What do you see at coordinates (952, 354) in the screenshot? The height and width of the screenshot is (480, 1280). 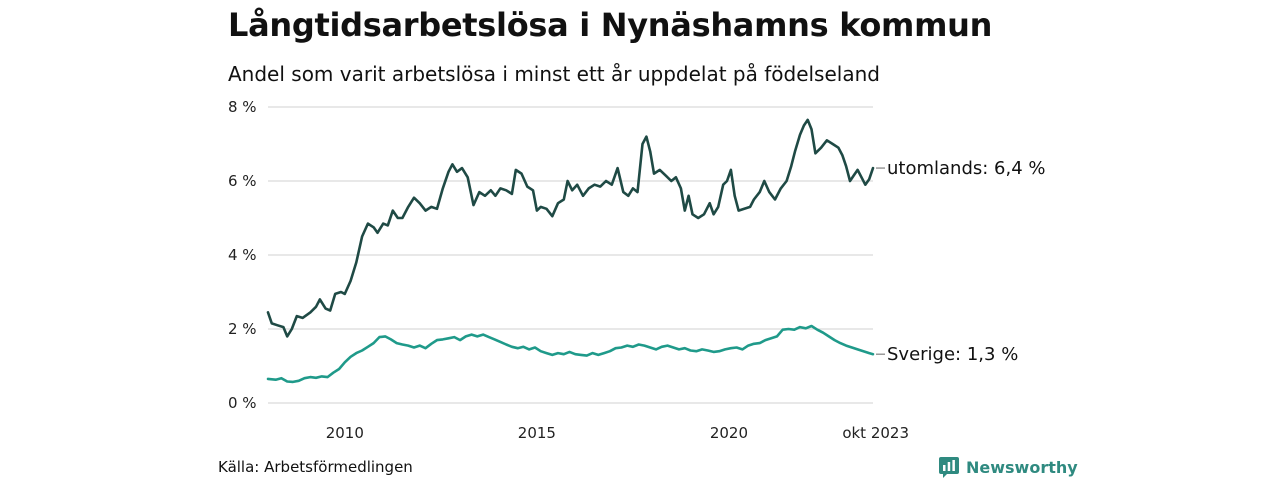 I see `end-label-sverige: Sverige: 1,3 %` at bounding box center [952, 354].